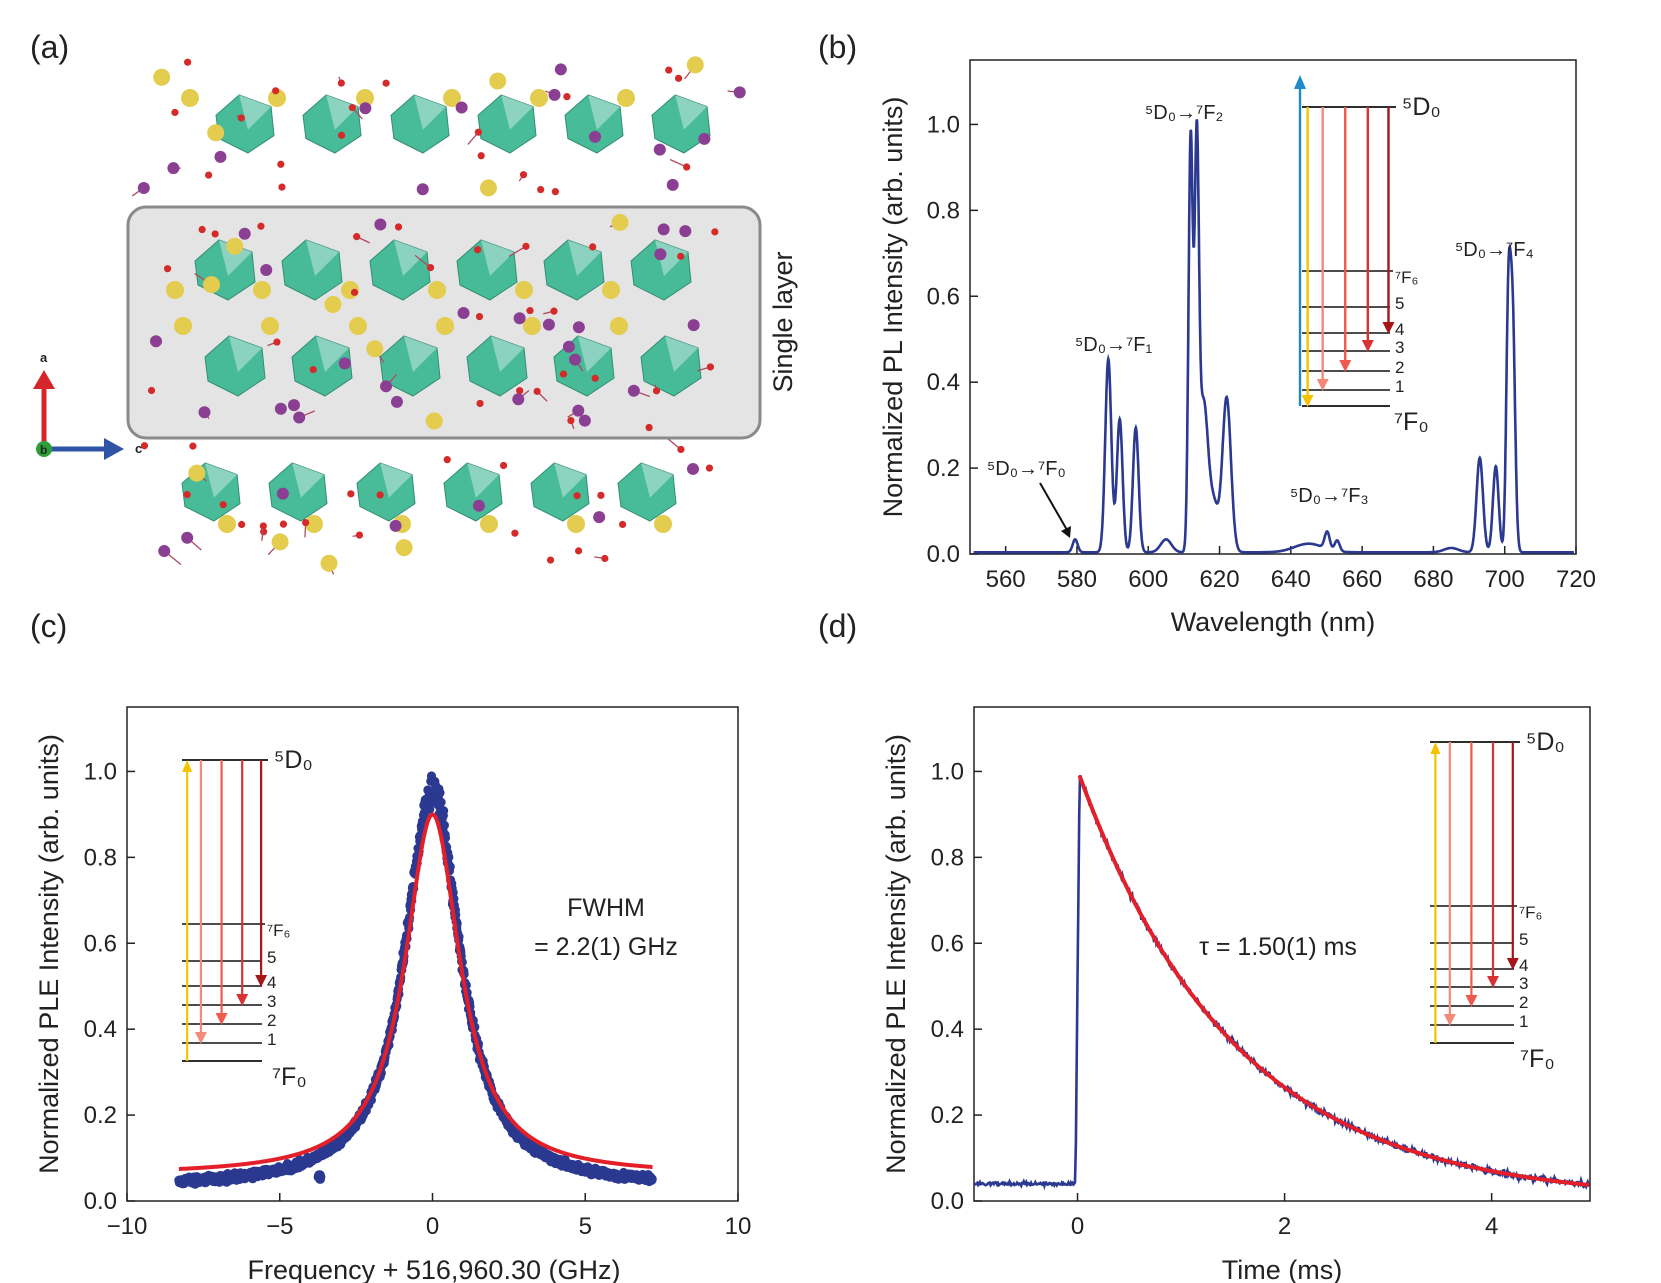 The image size is (1661, 1283). Describe the element at coordinates (1435, 748) in the screenshot. I see `excitation-arrow-head` at that location.